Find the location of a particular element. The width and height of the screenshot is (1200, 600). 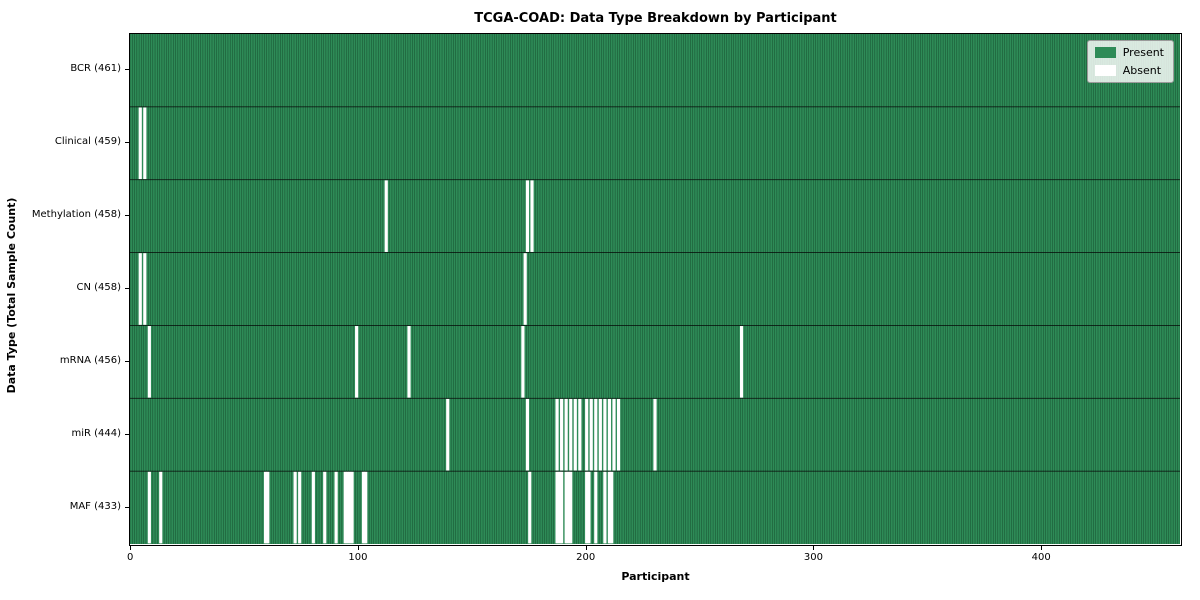

ytick-label-mRNA: mRNA (456) is located at coordinates (90, 360).